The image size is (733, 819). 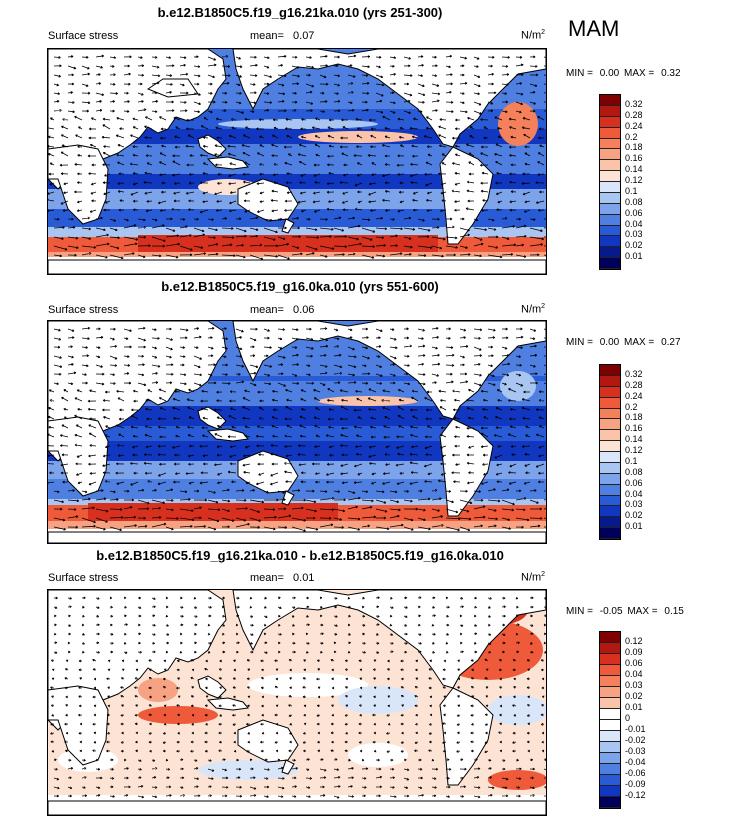 I want to click on colorbar-label: 0.04, so click(x=634, y=493).